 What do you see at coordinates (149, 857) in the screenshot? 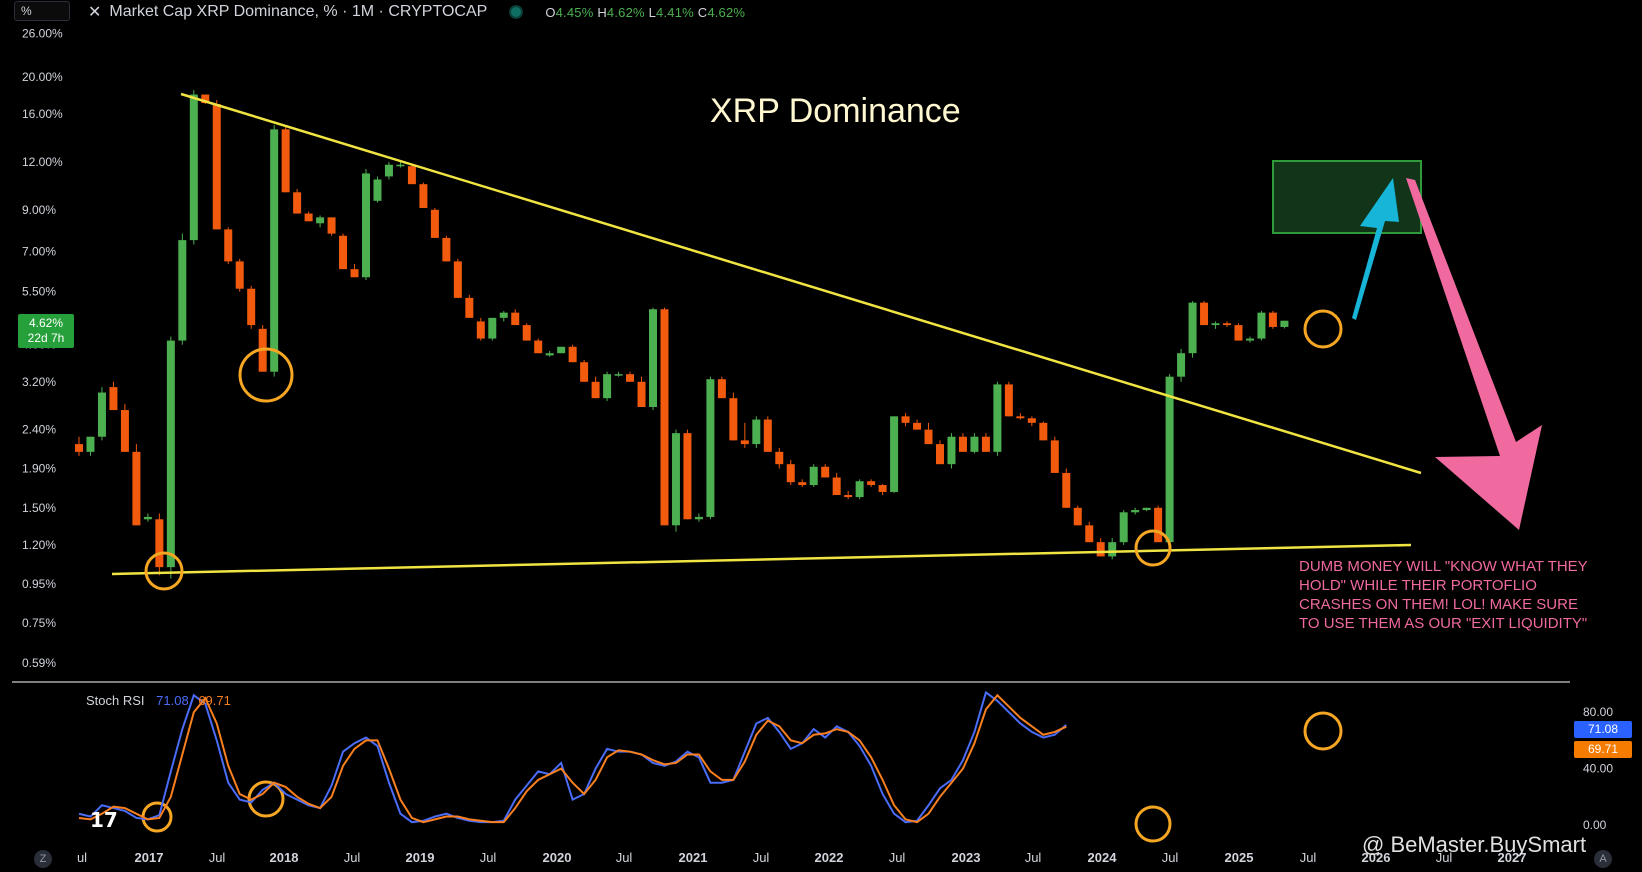
I see `x-tick-label: 2017` at bounding box center [149, 857].